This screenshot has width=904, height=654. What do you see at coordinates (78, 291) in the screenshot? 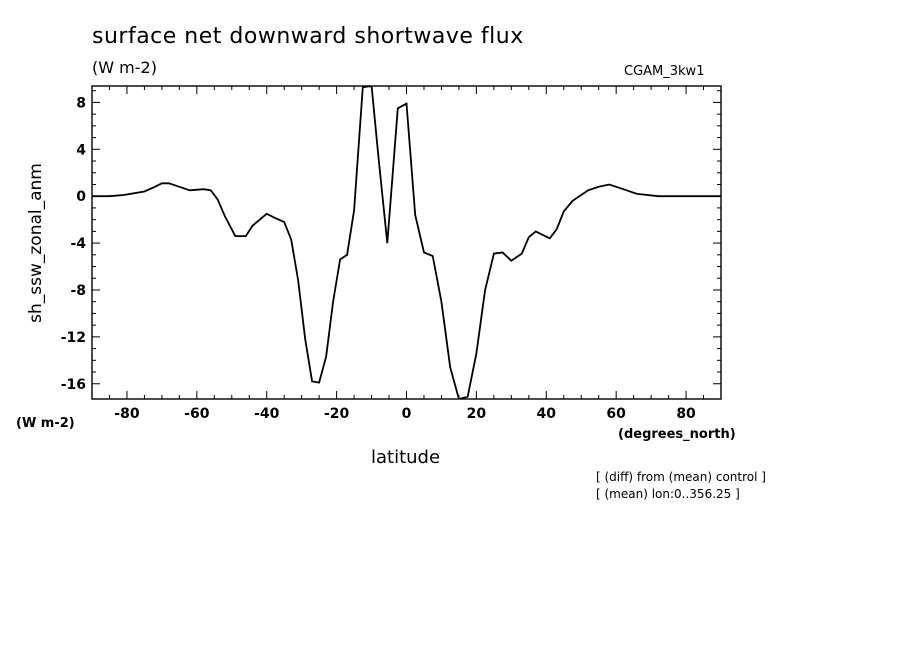
I see `y-tick-label: -8` at bounding box center [78, 291].